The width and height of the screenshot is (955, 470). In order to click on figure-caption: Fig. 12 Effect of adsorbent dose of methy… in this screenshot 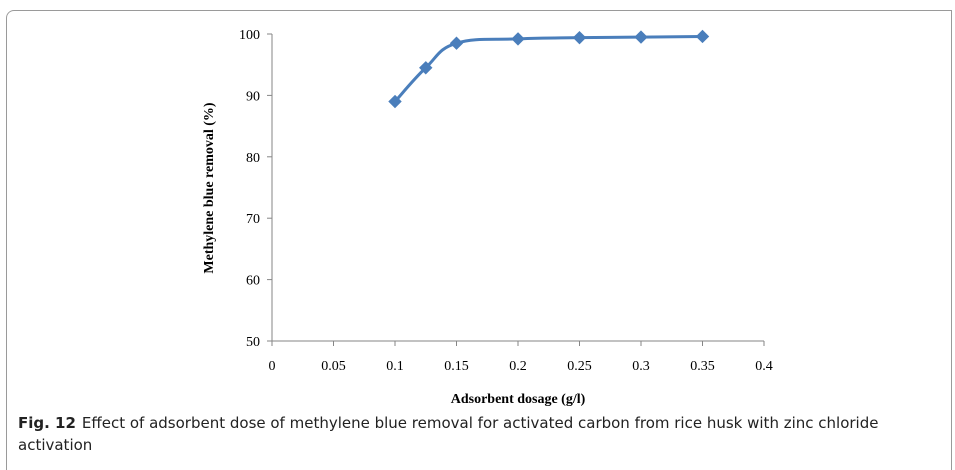, I will do `click(480, 434)`.